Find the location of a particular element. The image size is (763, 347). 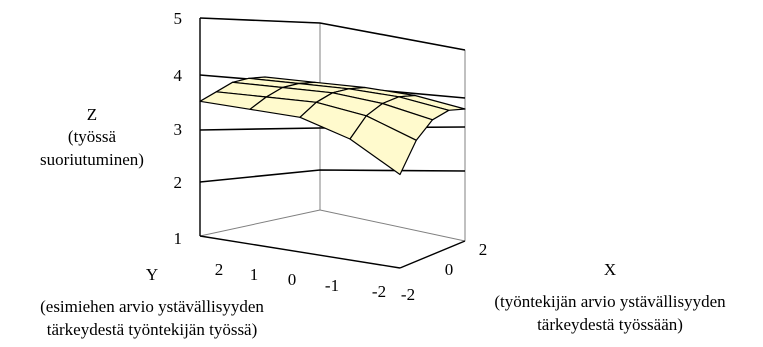

x-ticks: -2 0 2 is located at coordinates (444, 272).